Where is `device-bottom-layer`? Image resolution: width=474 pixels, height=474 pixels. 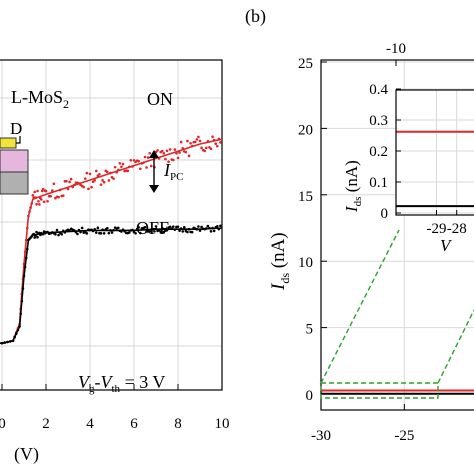
device-bottom-layer is located at coordinates (14, 183).